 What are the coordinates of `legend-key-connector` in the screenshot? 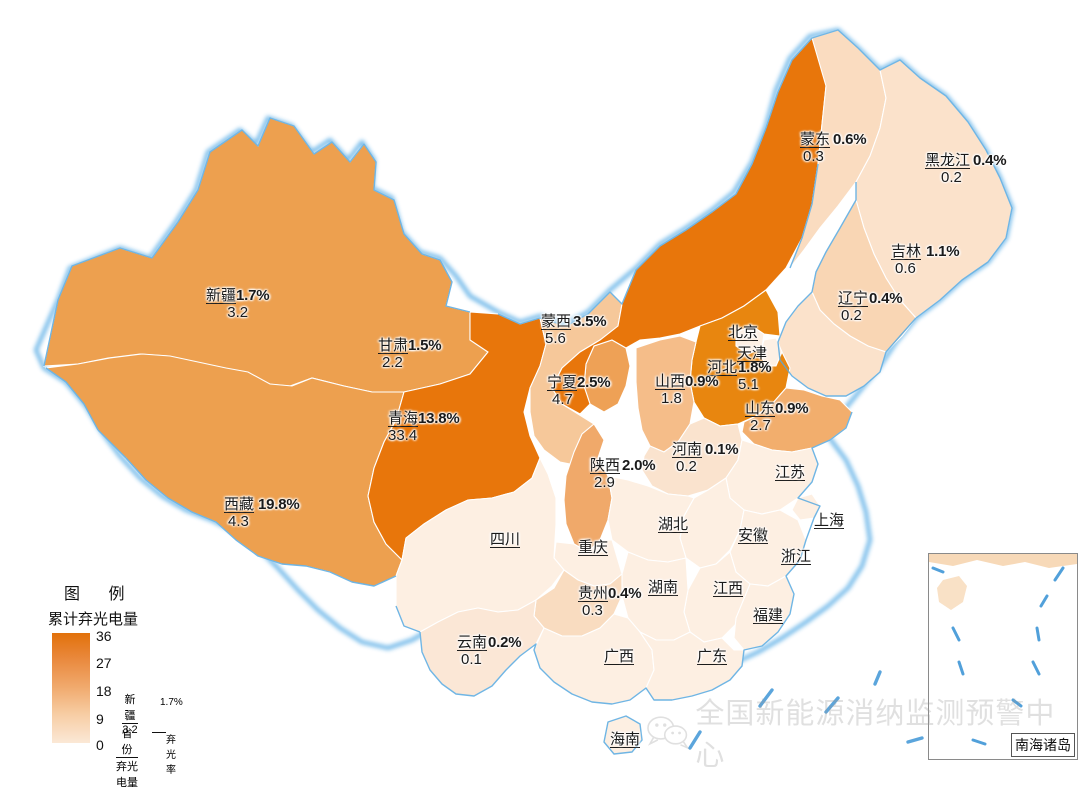 It's located at (159, 732).